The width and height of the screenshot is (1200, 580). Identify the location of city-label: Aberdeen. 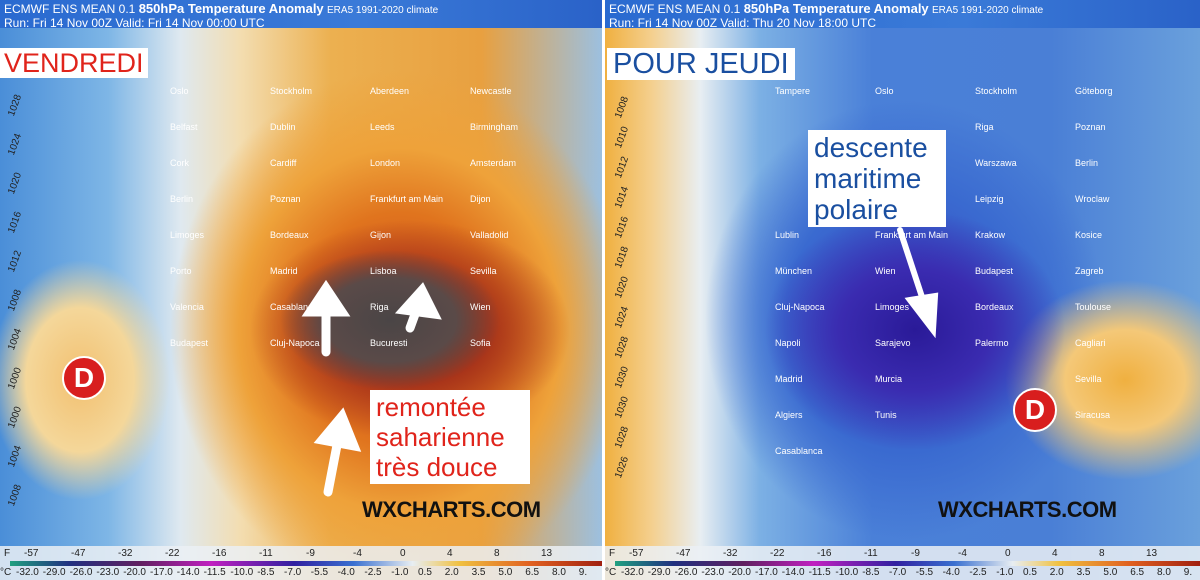
(390, 91).